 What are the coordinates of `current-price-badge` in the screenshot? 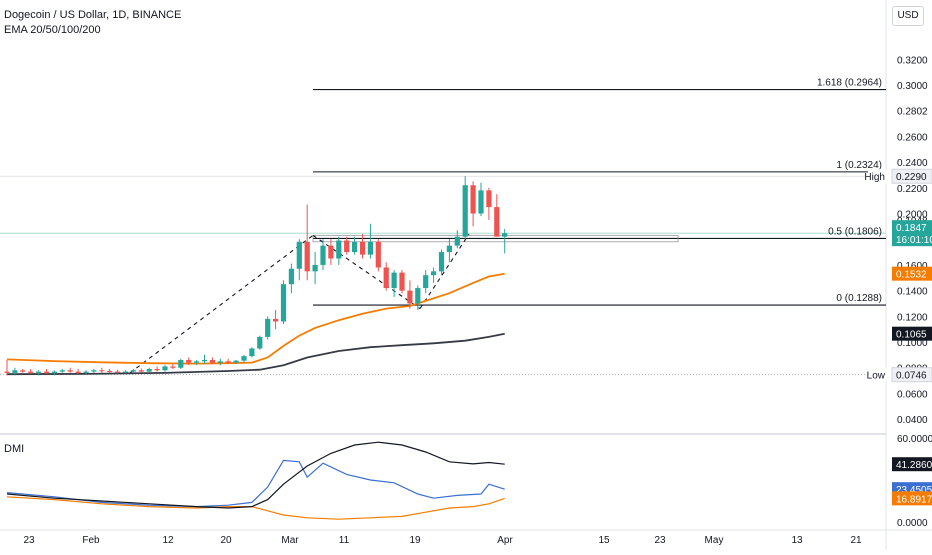 It's located at (912, 233).